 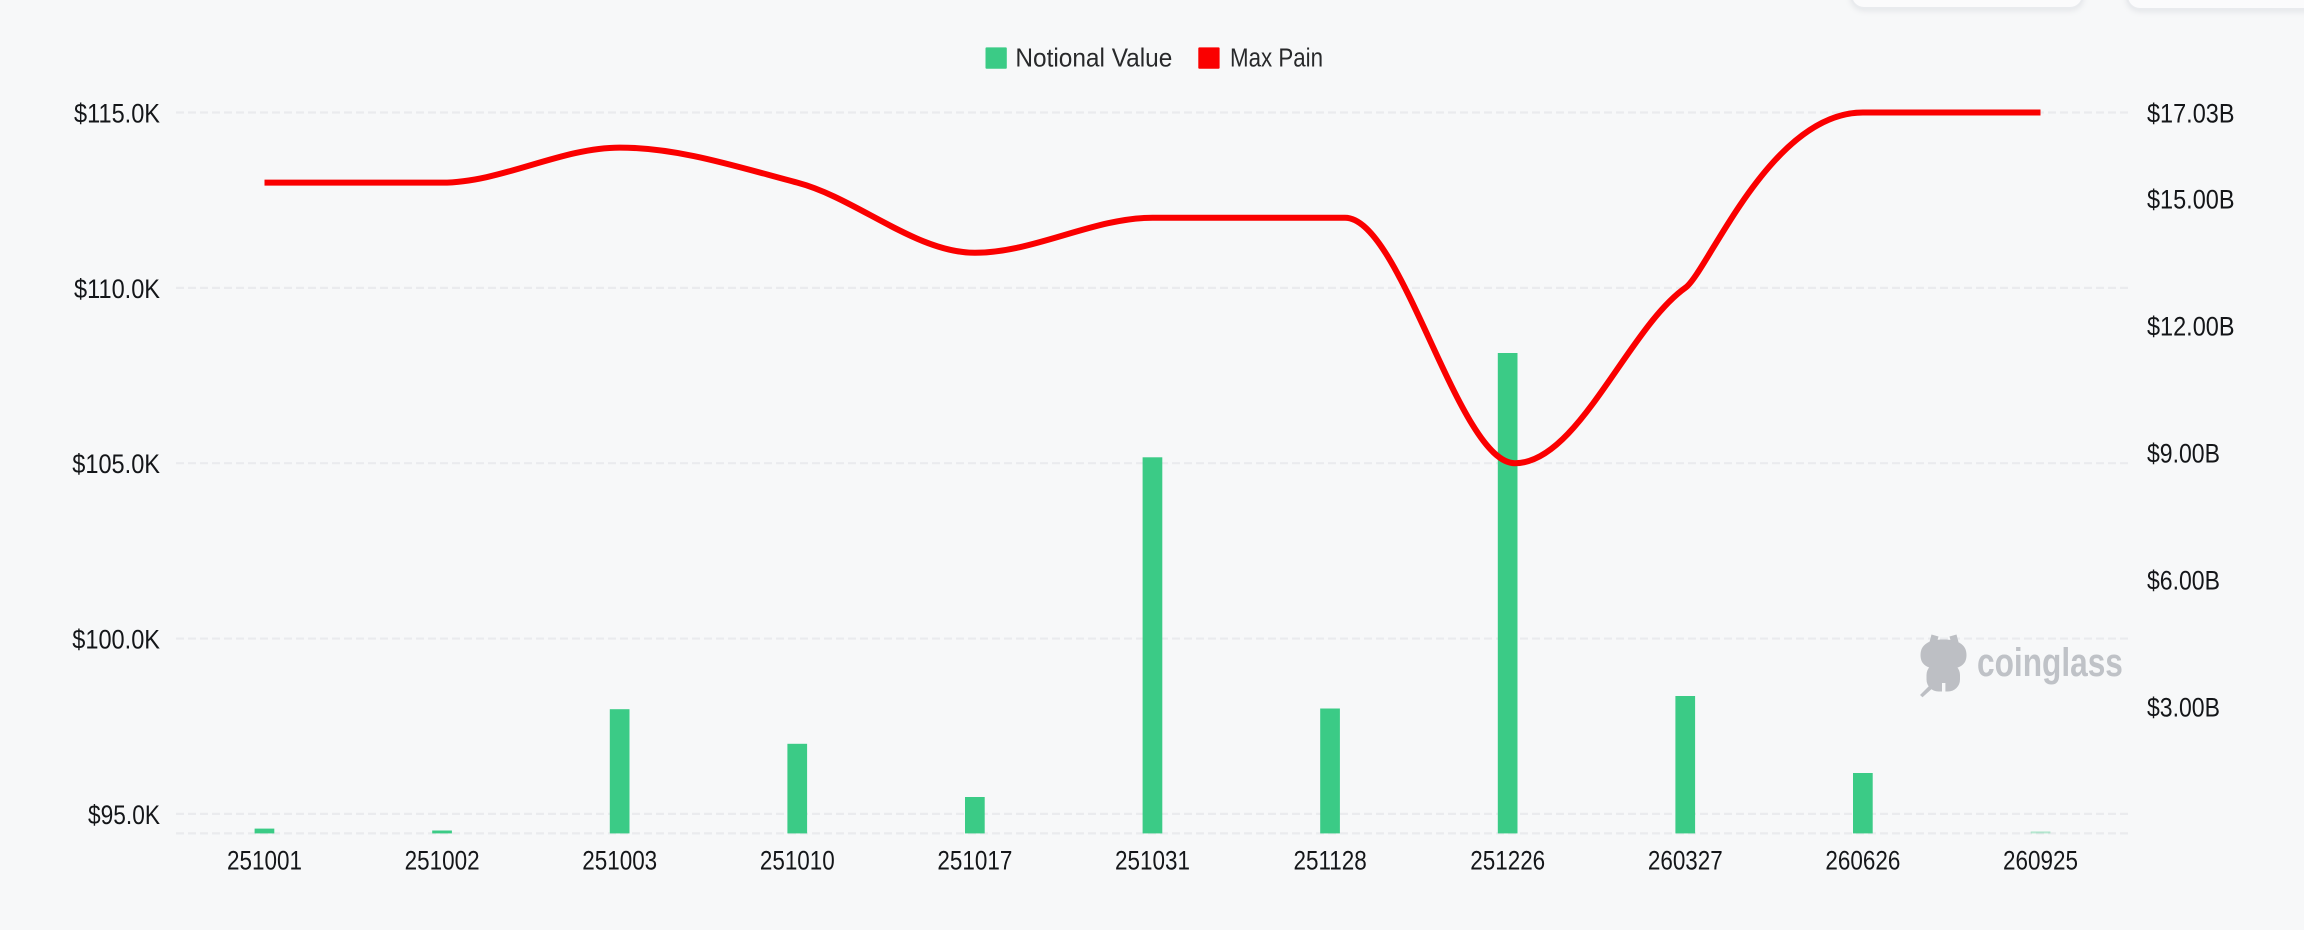 What do you see at coordinates (797, 861) in the screenshot?
I see `svg-text: 251010` at bounding box center [797, 861].